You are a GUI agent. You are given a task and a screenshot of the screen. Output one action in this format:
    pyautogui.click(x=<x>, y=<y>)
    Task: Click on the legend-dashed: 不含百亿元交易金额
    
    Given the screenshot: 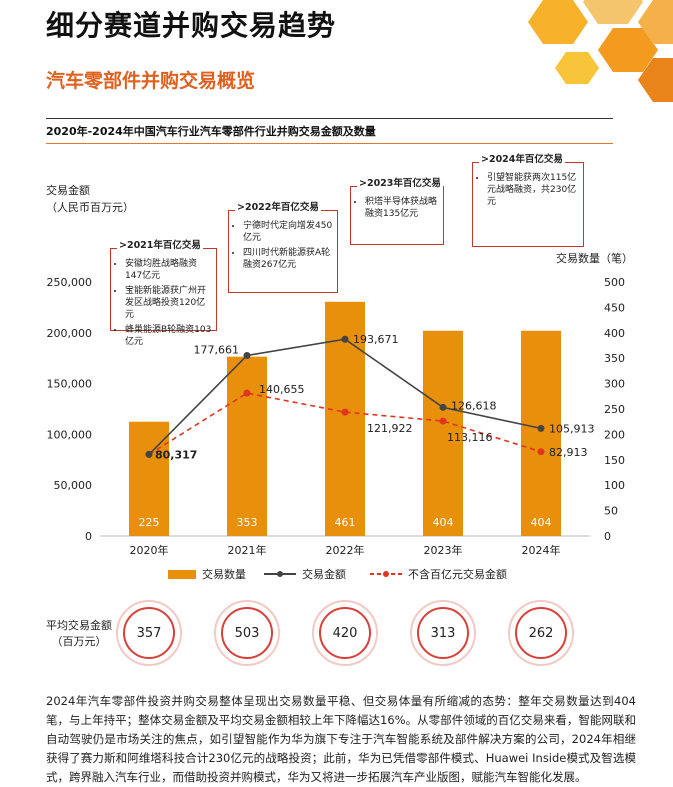 What is the action you would take?
    pyautogui.click(x=438, y=574)
    